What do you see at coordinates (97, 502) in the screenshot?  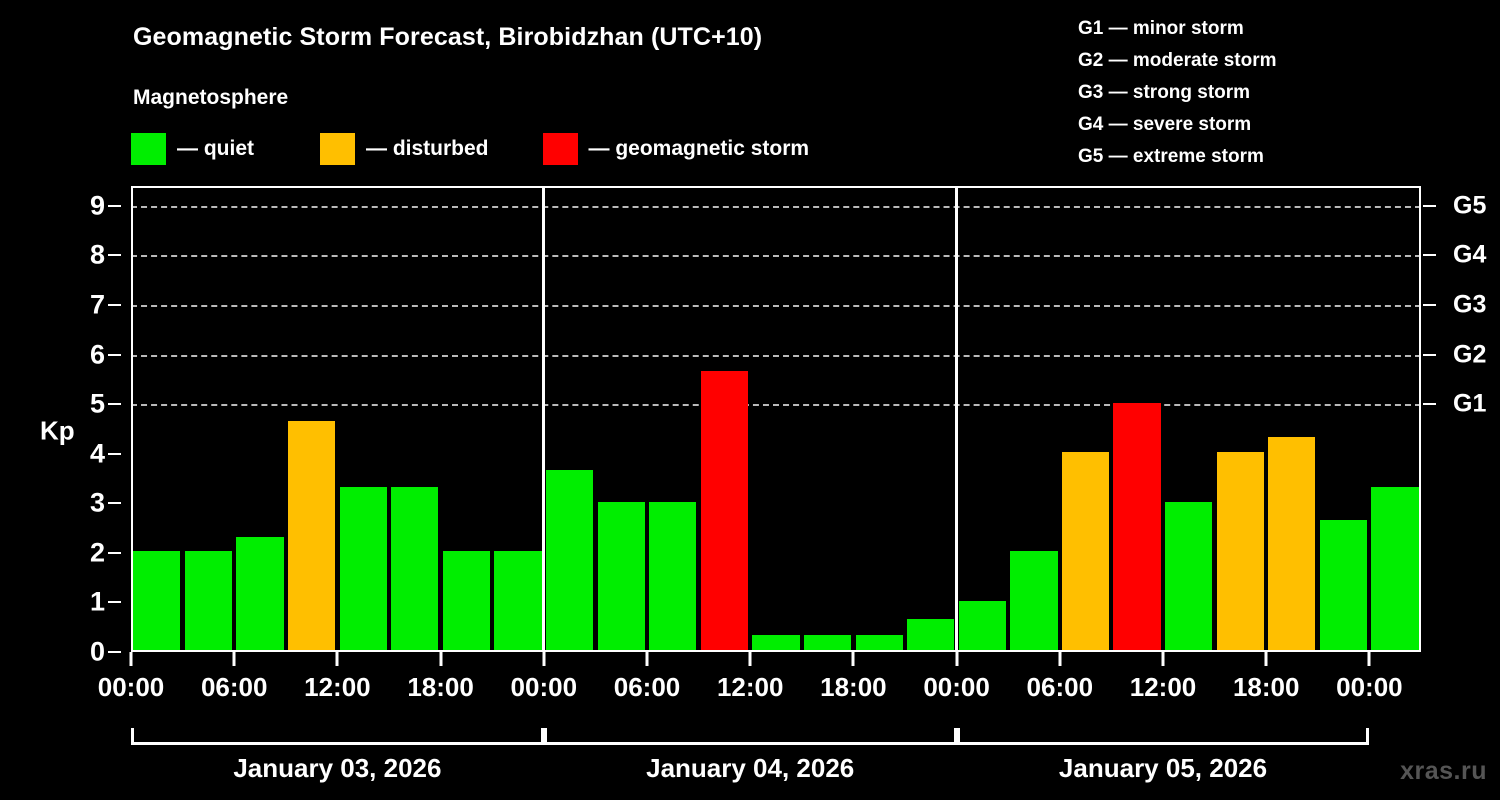 I see `y-axis-tick-label: 3` at bounding box center [97, 502].